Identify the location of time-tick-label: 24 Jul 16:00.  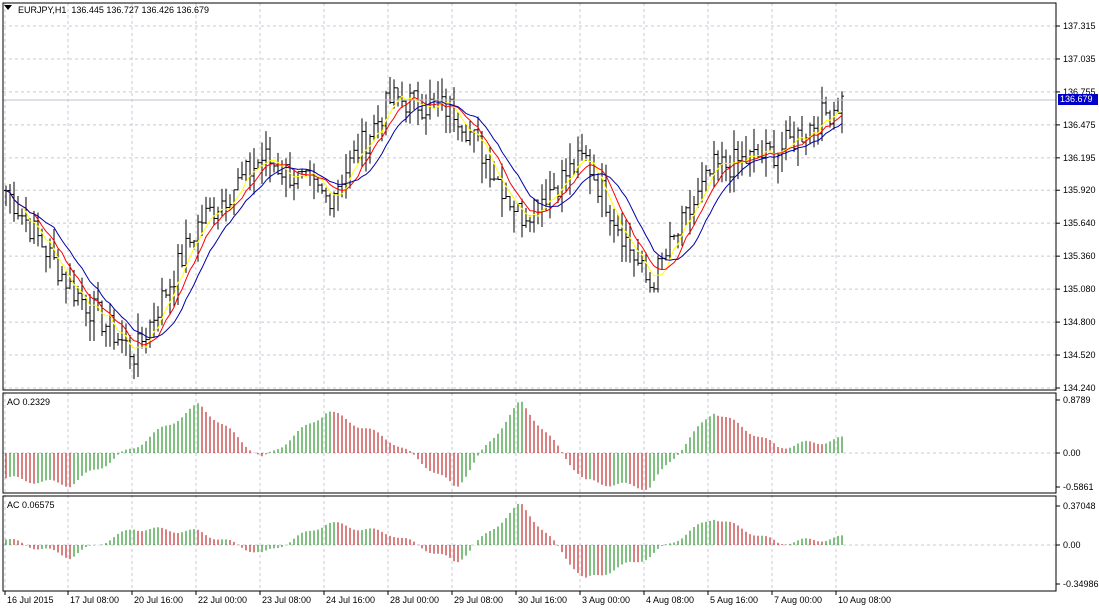
(350, 600).